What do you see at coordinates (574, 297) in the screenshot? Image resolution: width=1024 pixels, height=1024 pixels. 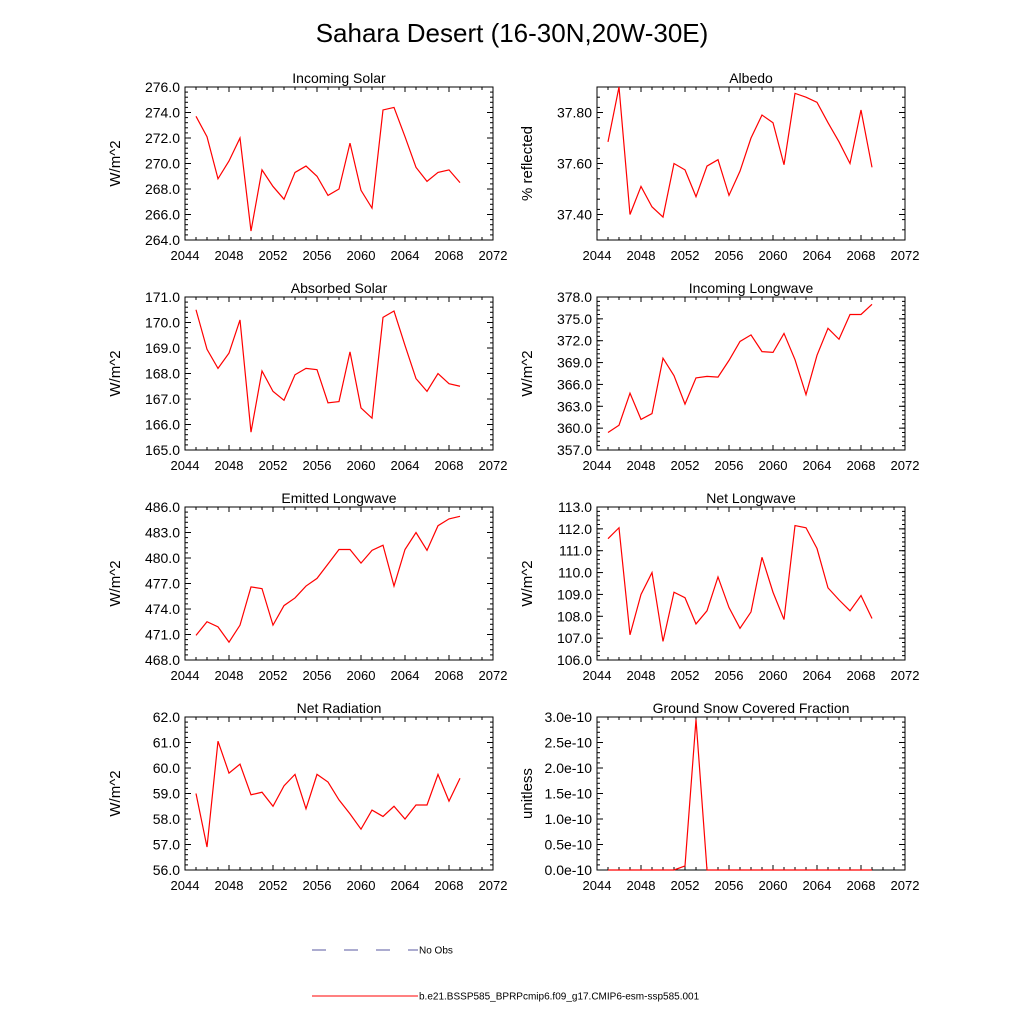 I see `y-tick-label: 378.0` at bounding box center [574, 297].